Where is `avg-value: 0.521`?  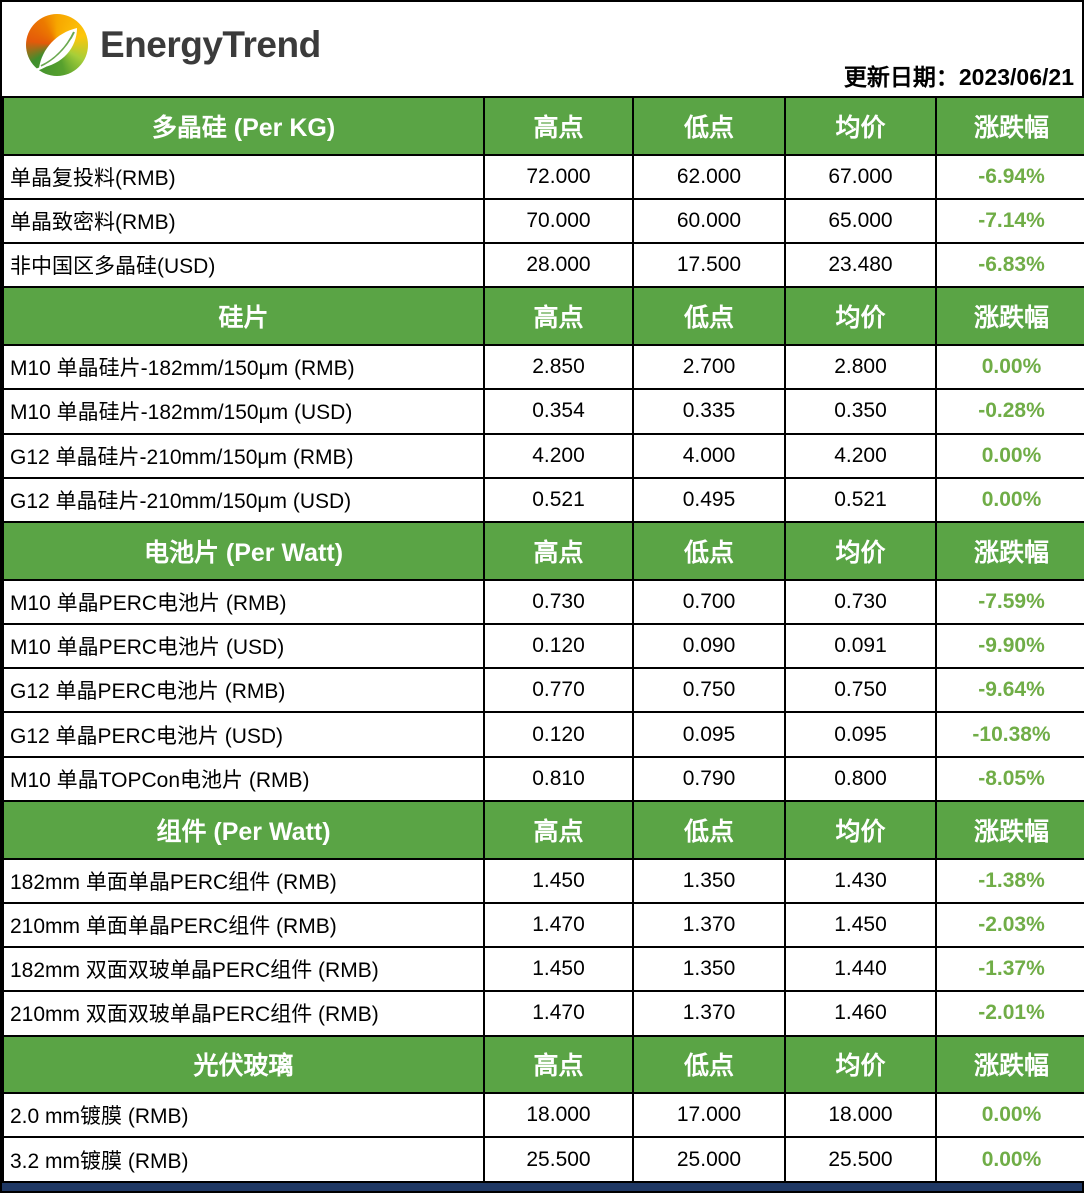 avg-value: 0.521 is located at coordinates (860, 500).